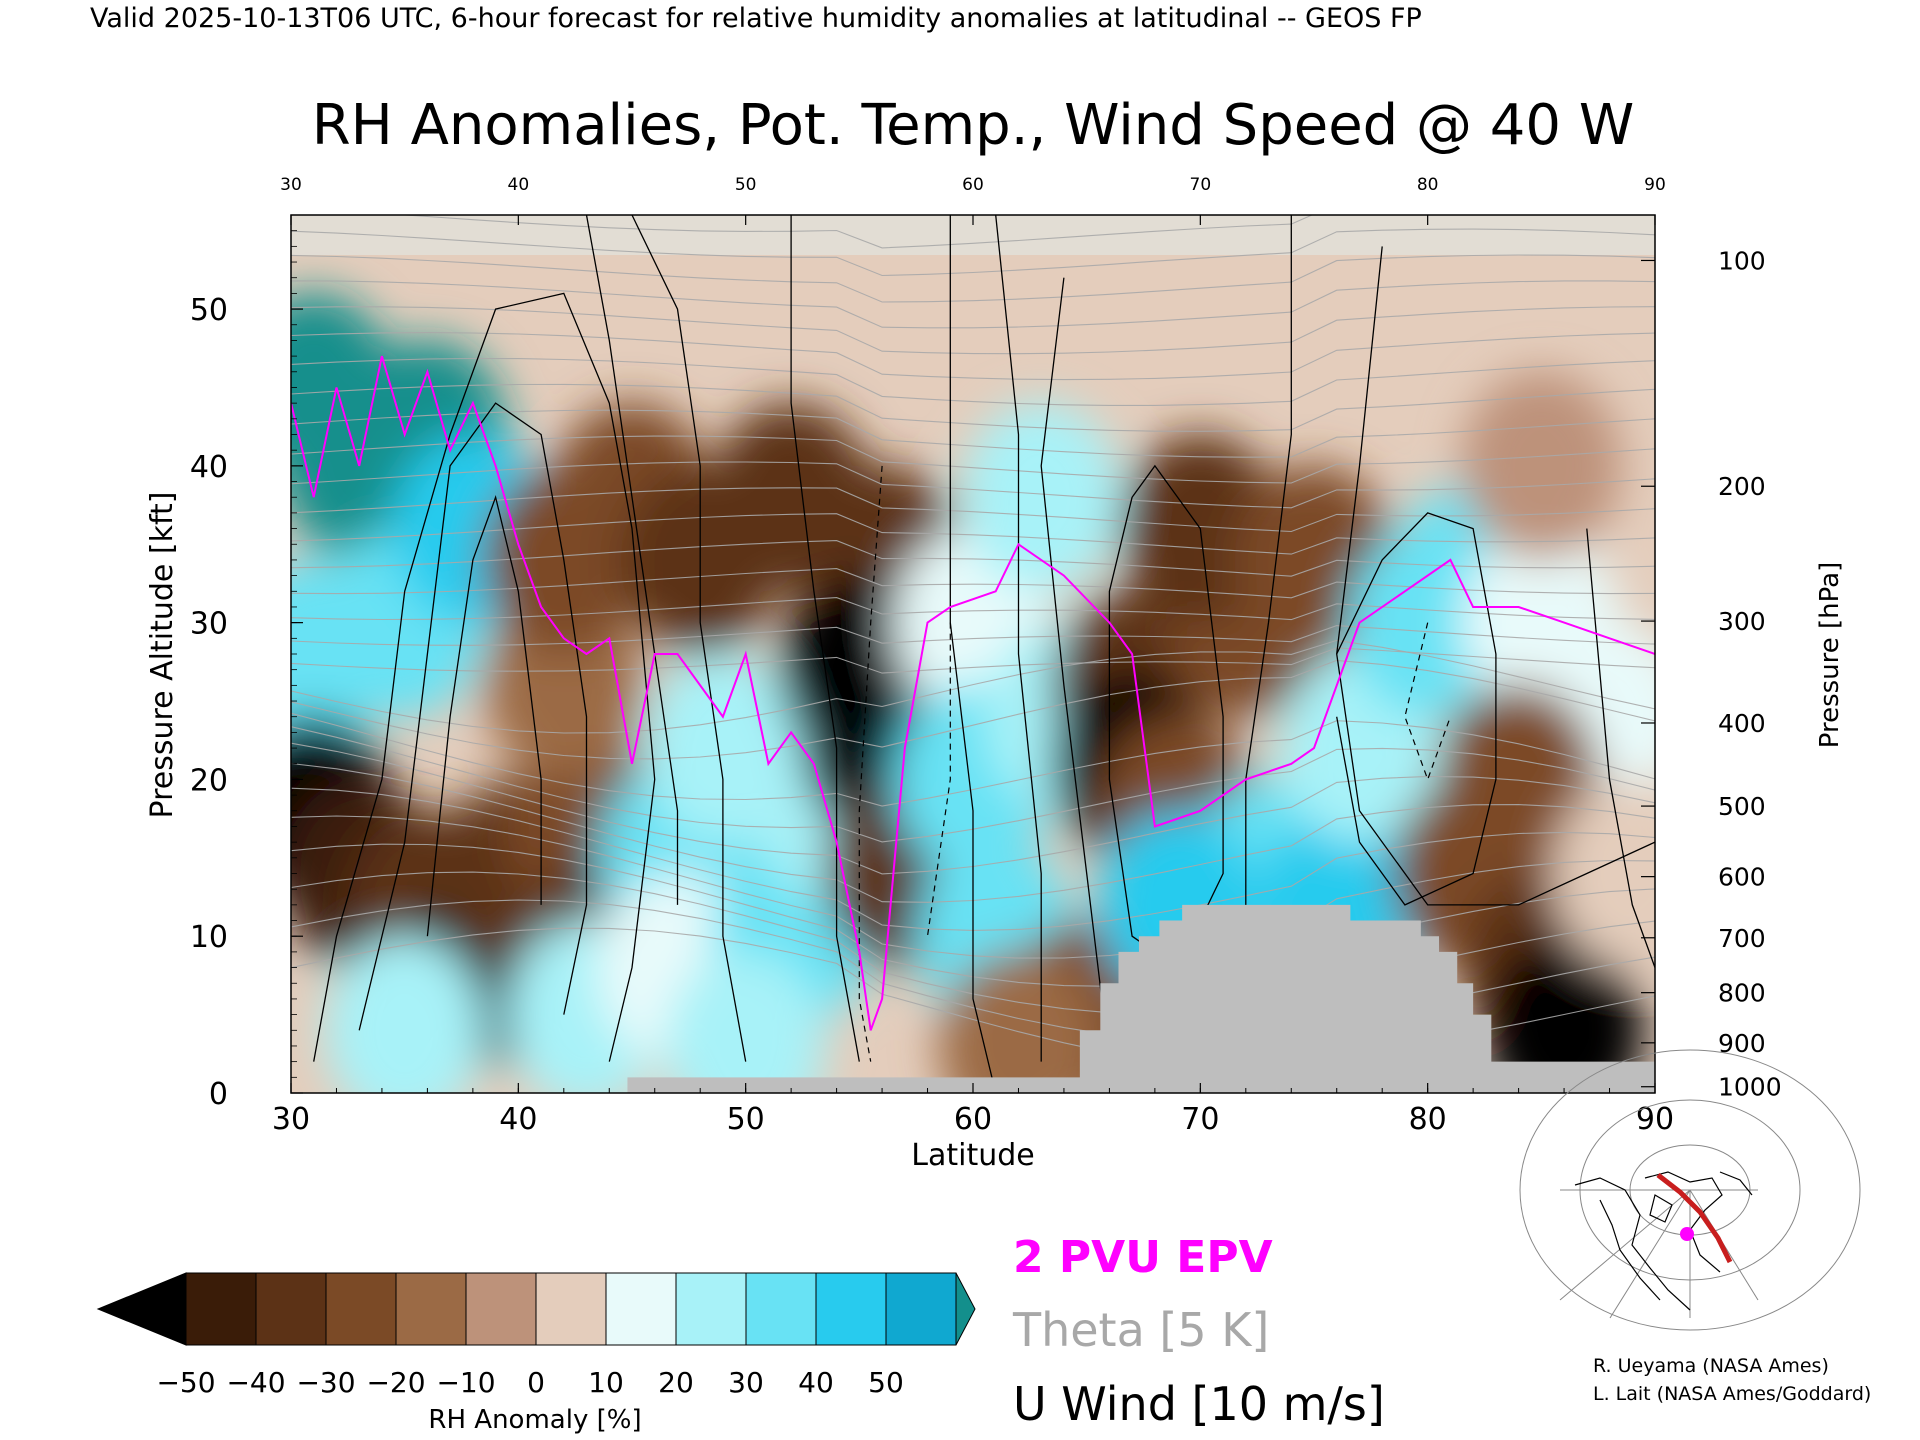 This screenshot has width=1920, height=1440. Describe the element at coordinates (1742, 621) in the screenshot. I see `y2-tick-label: 300` at that location.